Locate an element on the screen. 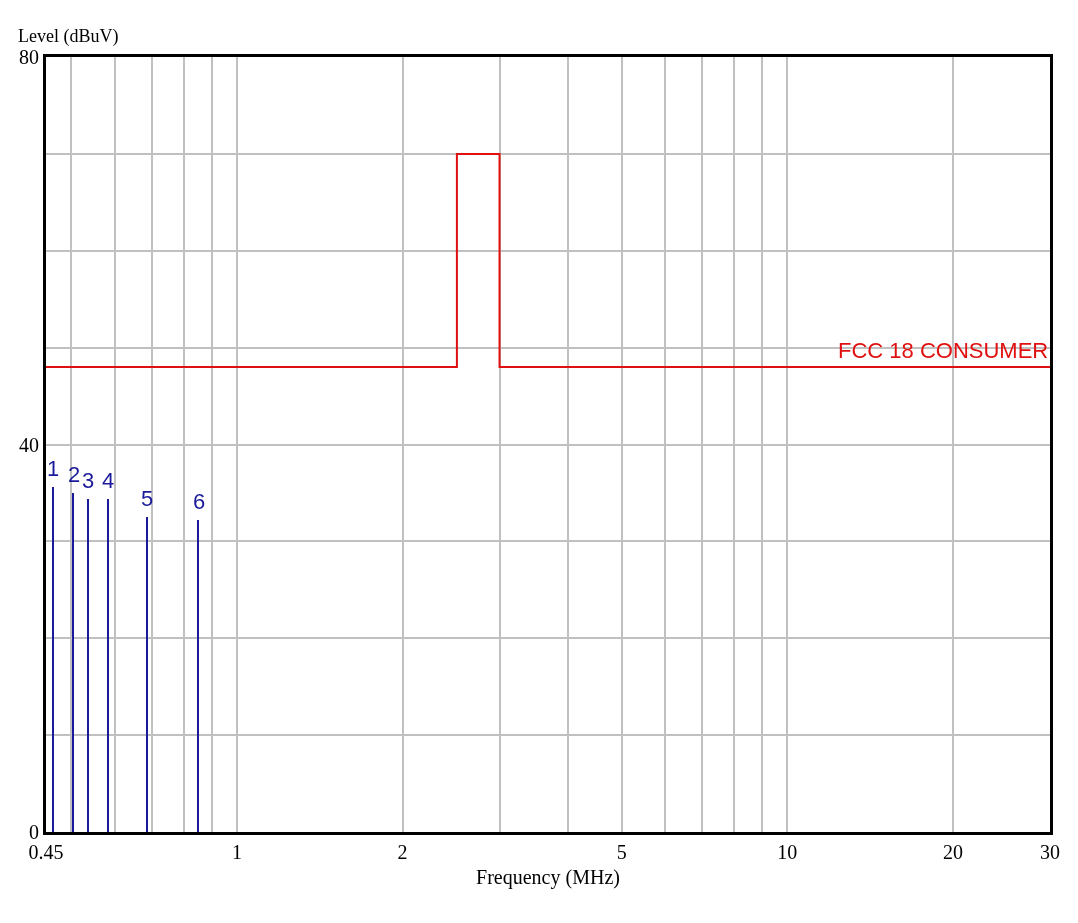 The width and height of the screenshot is (1078, 923). x-tick-label: 2 is located at coordinates (402, 852).